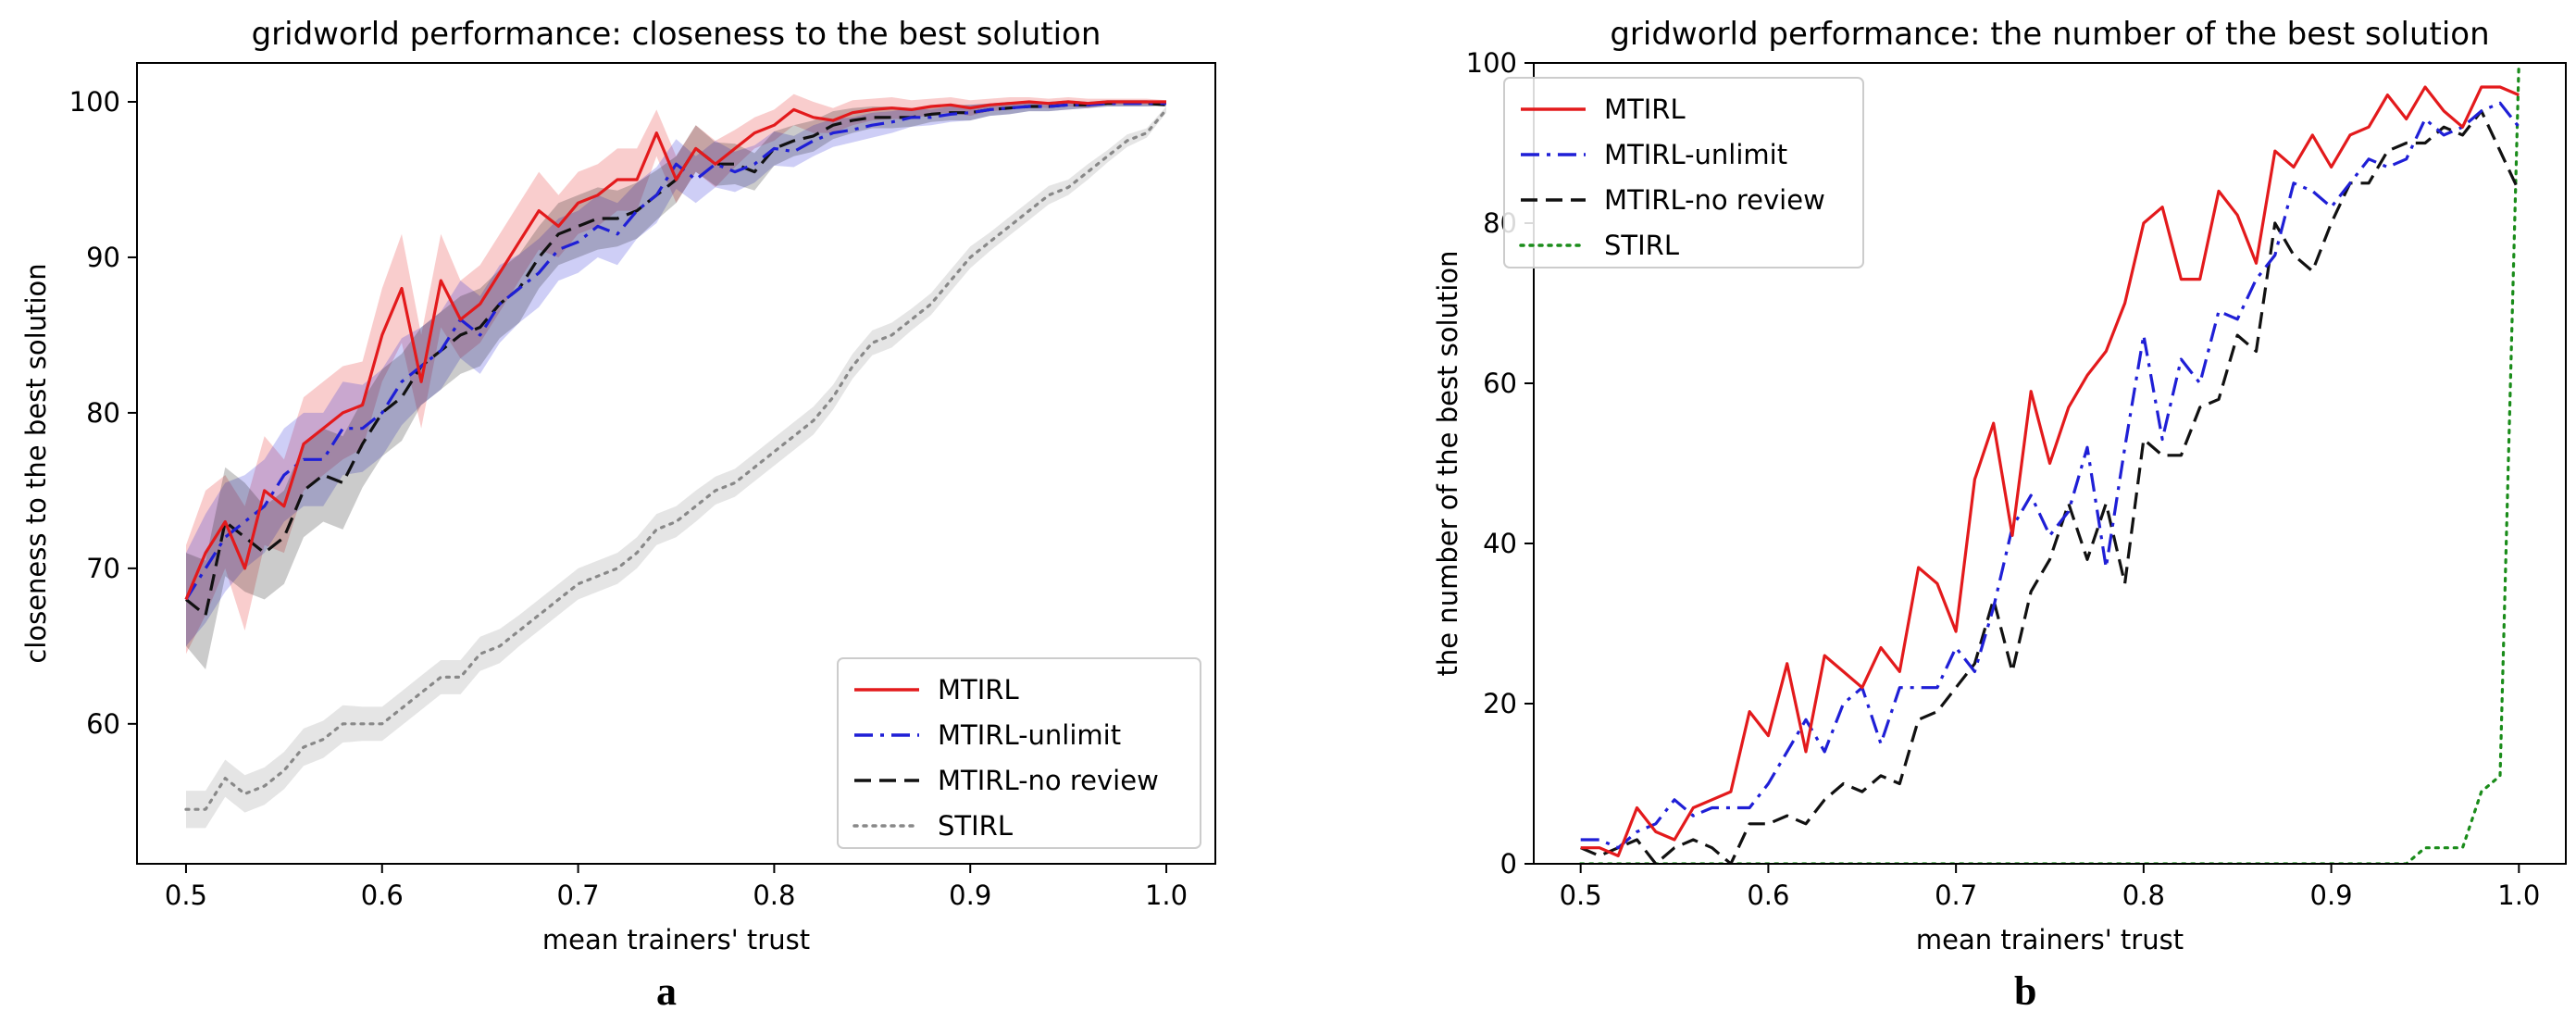  What do you see at coordinates (2025, 991) in the screenshot?
I see `panel-label-b: b` at bounding box center [2025, 991].